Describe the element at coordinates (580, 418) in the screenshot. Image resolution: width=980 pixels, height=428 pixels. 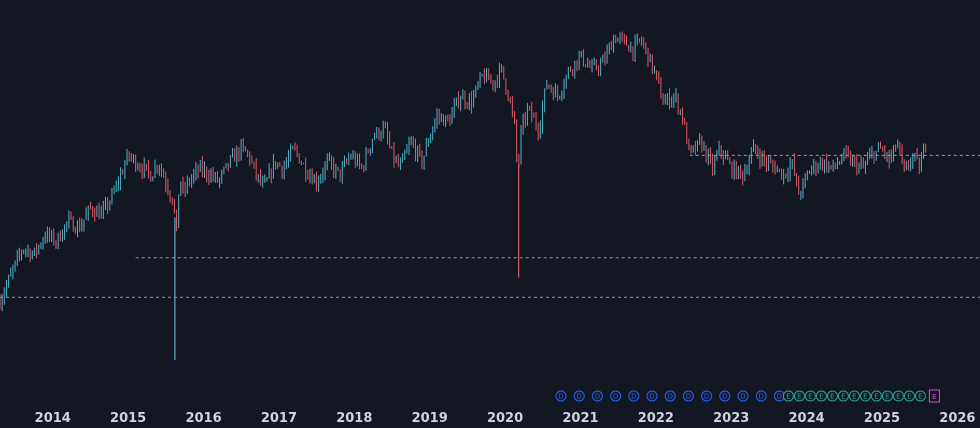
I see `x-tick-label-2021: 2021` at that location.